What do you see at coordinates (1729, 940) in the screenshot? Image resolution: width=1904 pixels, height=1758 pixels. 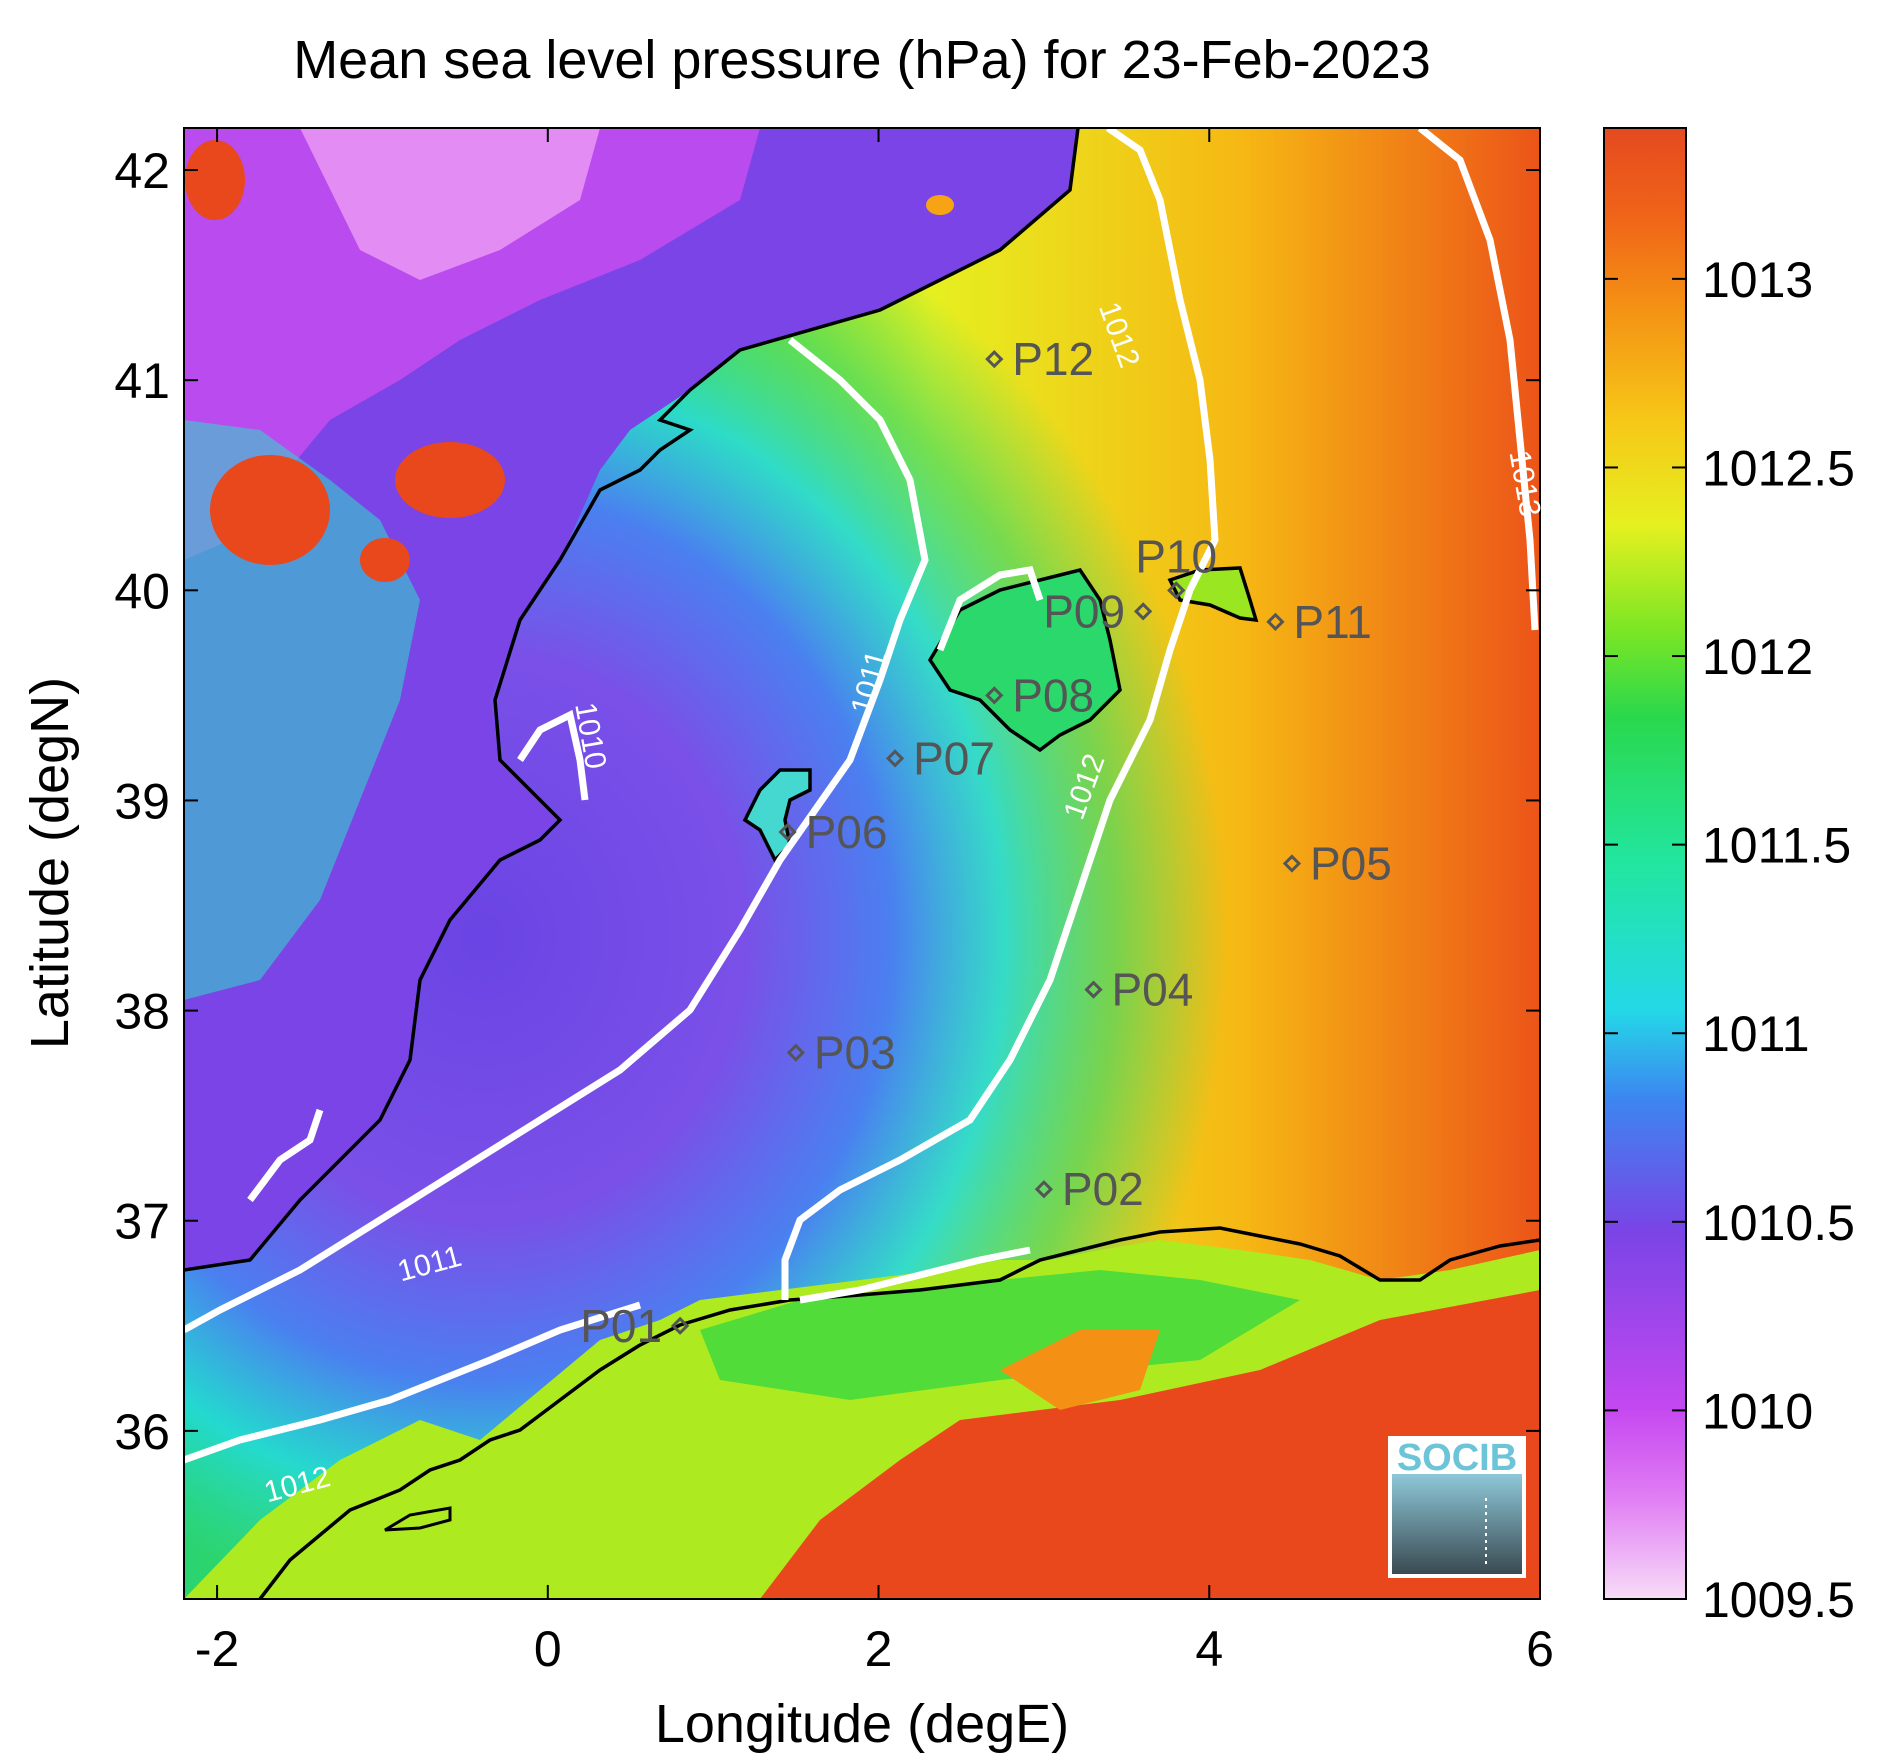 I see `colorbar-ticks: 1009.5 1010 1010.5 1011 1011.5 1012 1012.5 1013` at bounding box center [1729, 940].